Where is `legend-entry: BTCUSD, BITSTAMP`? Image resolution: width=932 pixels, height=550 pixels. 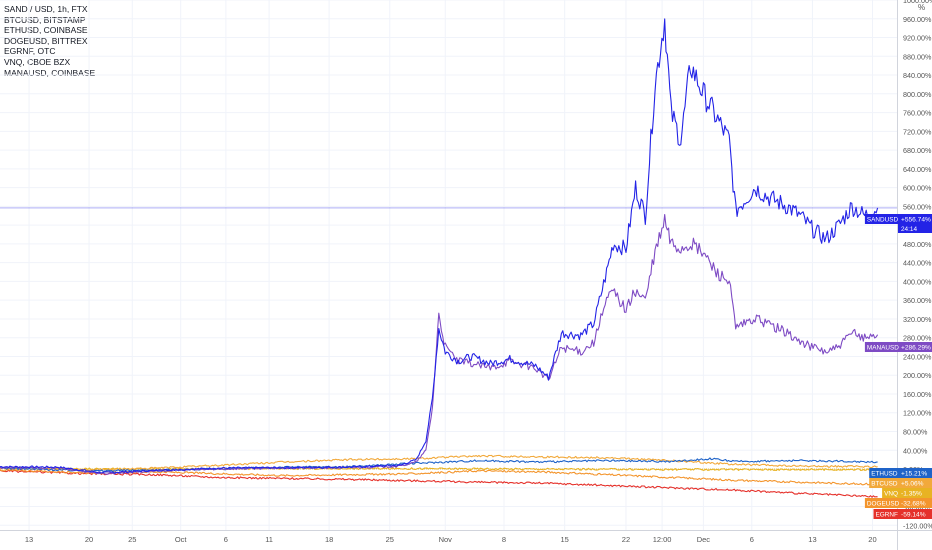 legend-entry: BTCUSD, BITSTAMP is located at coordinates (45, 19).